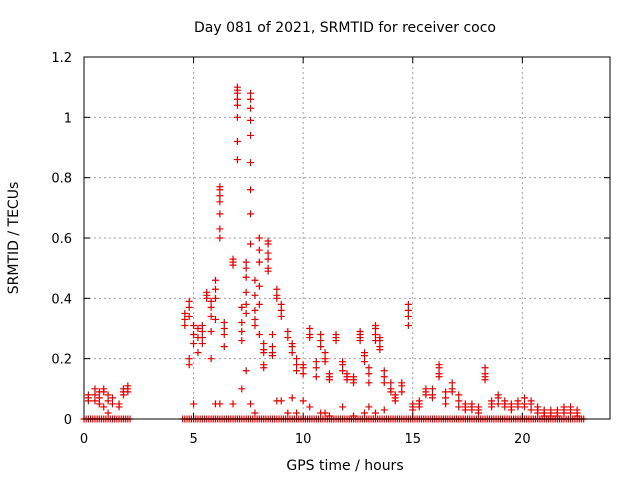 This screenshot has height=480, width=640. What do you see at coordinates (412, 439) in the screenshot?
I see `x-tick-label: 15` at bounding box center [412, 439].